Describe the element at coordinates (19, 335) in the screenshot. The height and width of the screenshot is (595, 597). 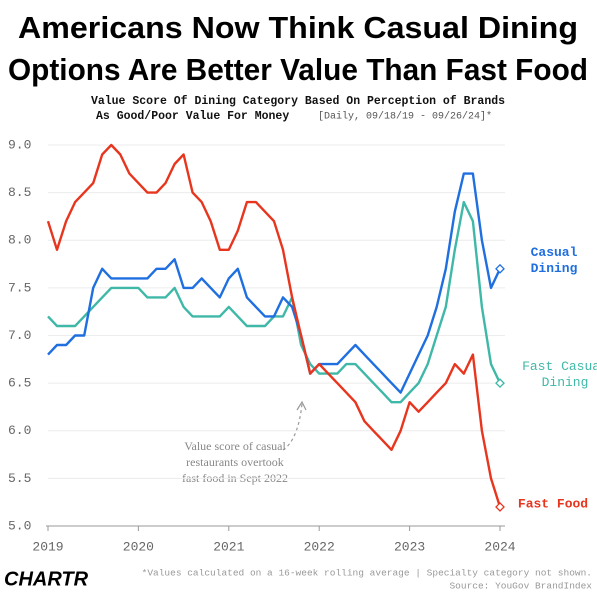
I see `y-tick-label: 7.0` at that location.